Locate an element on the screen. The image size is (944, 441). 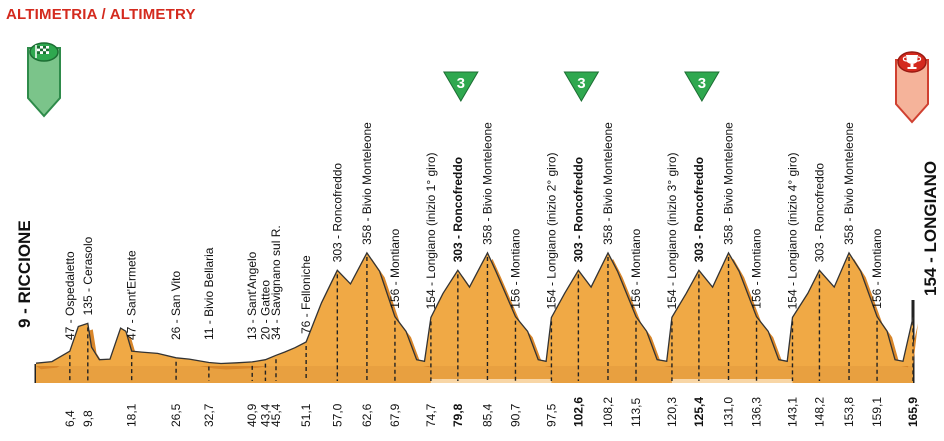
place-label: 13 - Sant'Angelo is located at coordinates (252, 295).